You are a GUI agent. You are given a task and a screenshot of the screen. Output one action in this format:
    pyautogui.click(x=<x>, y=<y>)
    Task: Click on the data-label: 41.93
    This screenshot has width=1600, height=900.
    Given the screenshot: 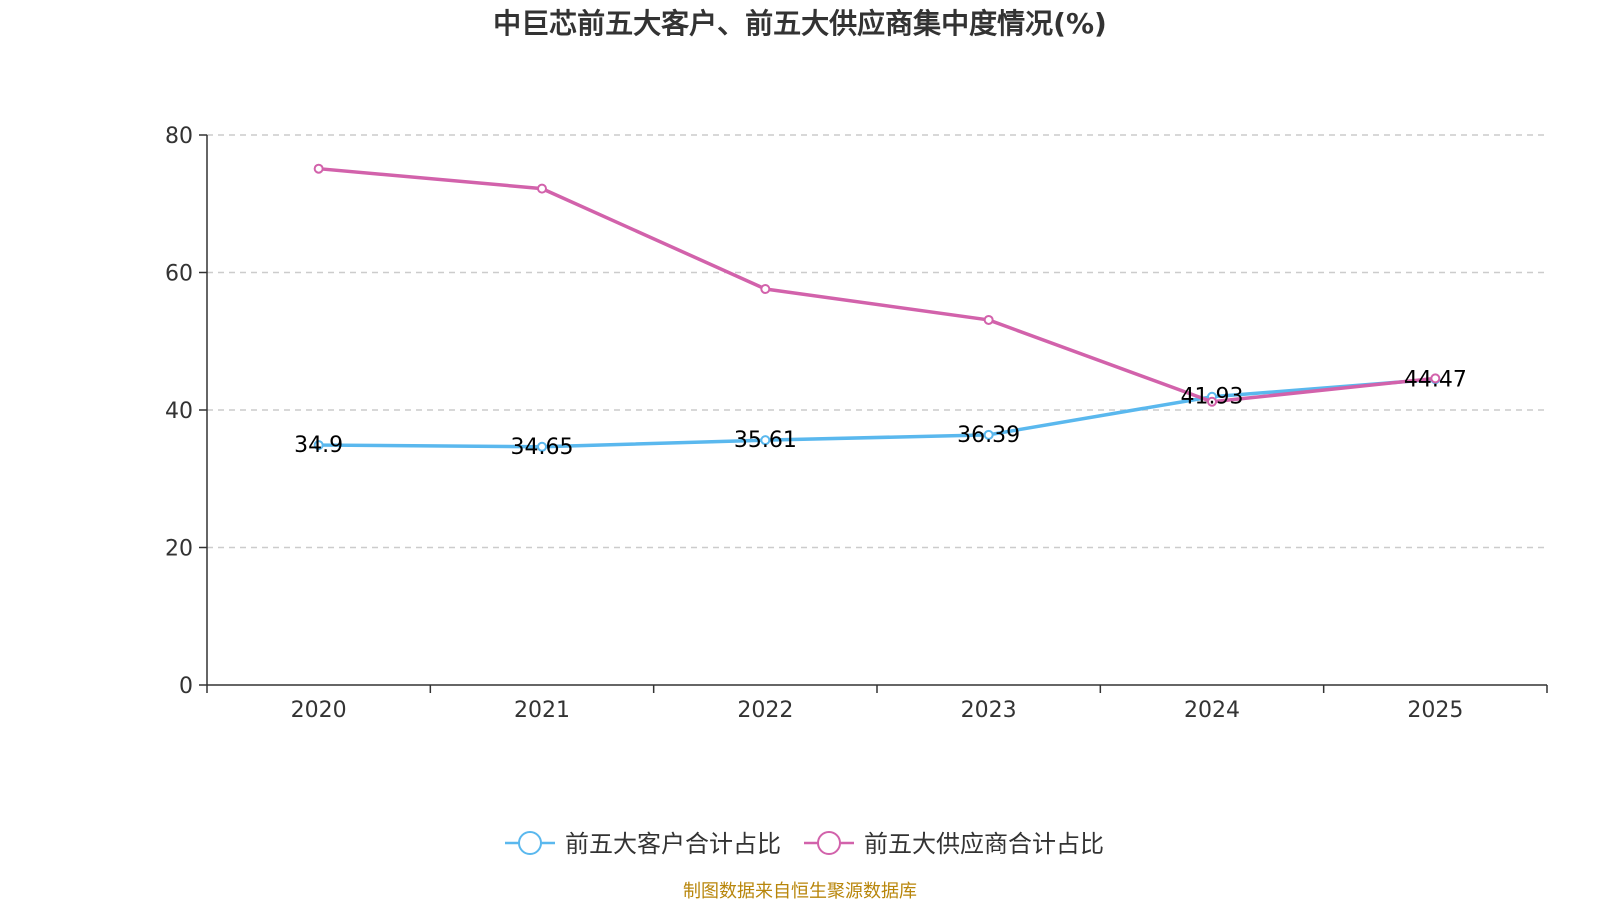 What is the action you would take?
    pyautogui.click(x=1212, y=397)
    